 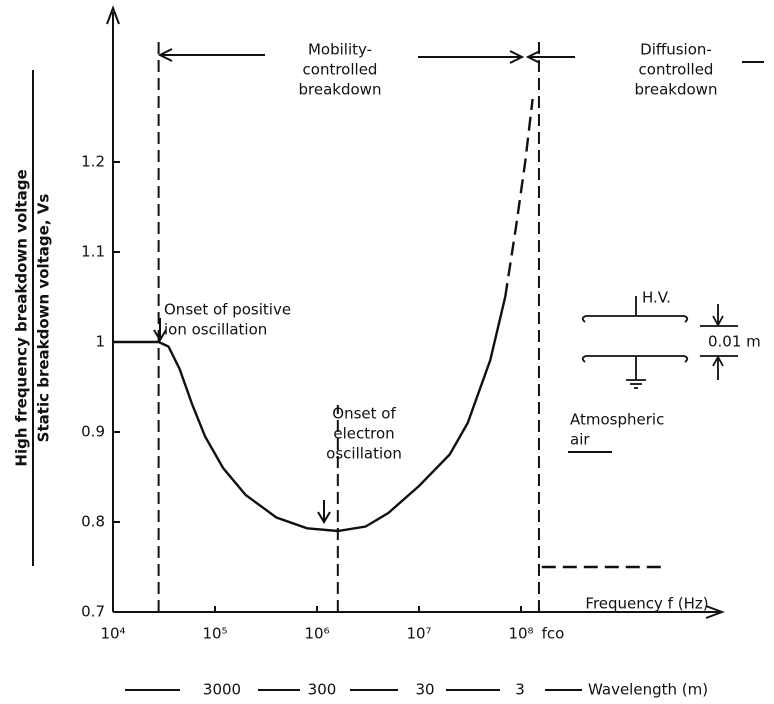 What do you see at coordinates (656, 298) in the screenshot?
I see `electrode-label: H.V.` at bounding box center [656, 298].